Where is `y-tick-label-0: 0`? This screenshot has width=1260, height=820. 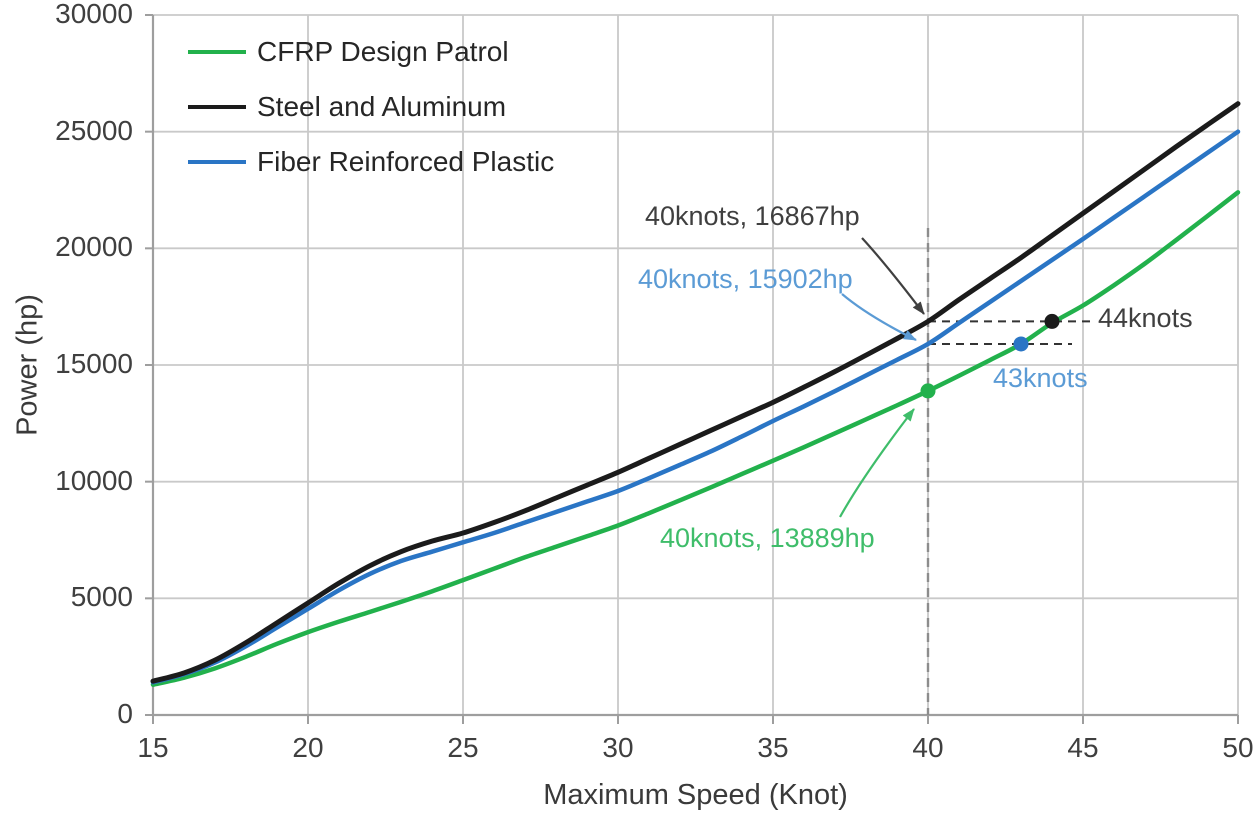 y-tick-label-0: 0 is located at coordinates (125, 713).